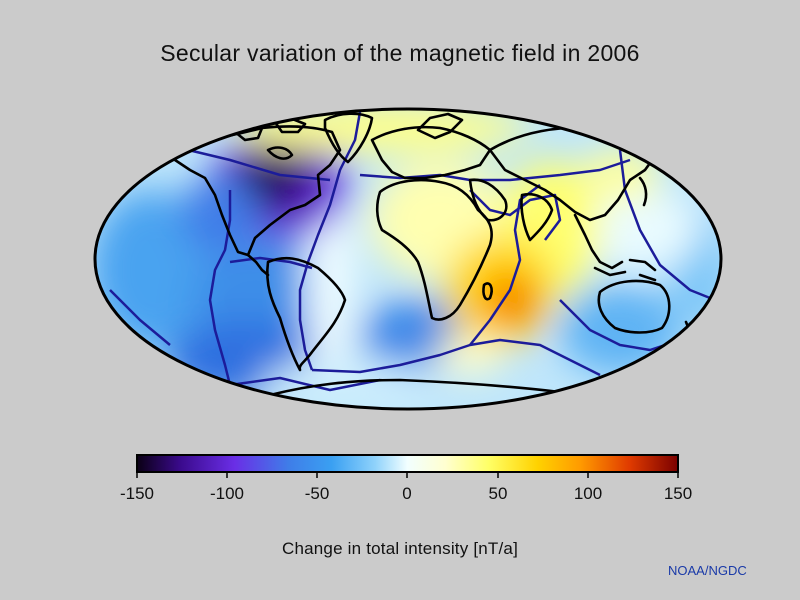 The width and height of the screenshot is (800, 600). What do you see at coordinates (625, 270) in the screenshot?
I see `coastline-indonesia` at bounding box center [625, 270].